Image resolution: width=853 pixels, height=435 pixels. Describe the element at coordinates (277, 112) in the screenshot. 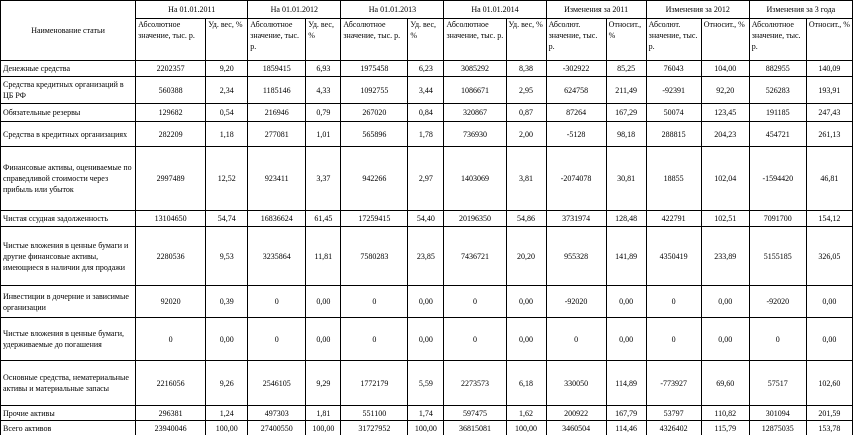

I see `cell-value: 216946` at that location.